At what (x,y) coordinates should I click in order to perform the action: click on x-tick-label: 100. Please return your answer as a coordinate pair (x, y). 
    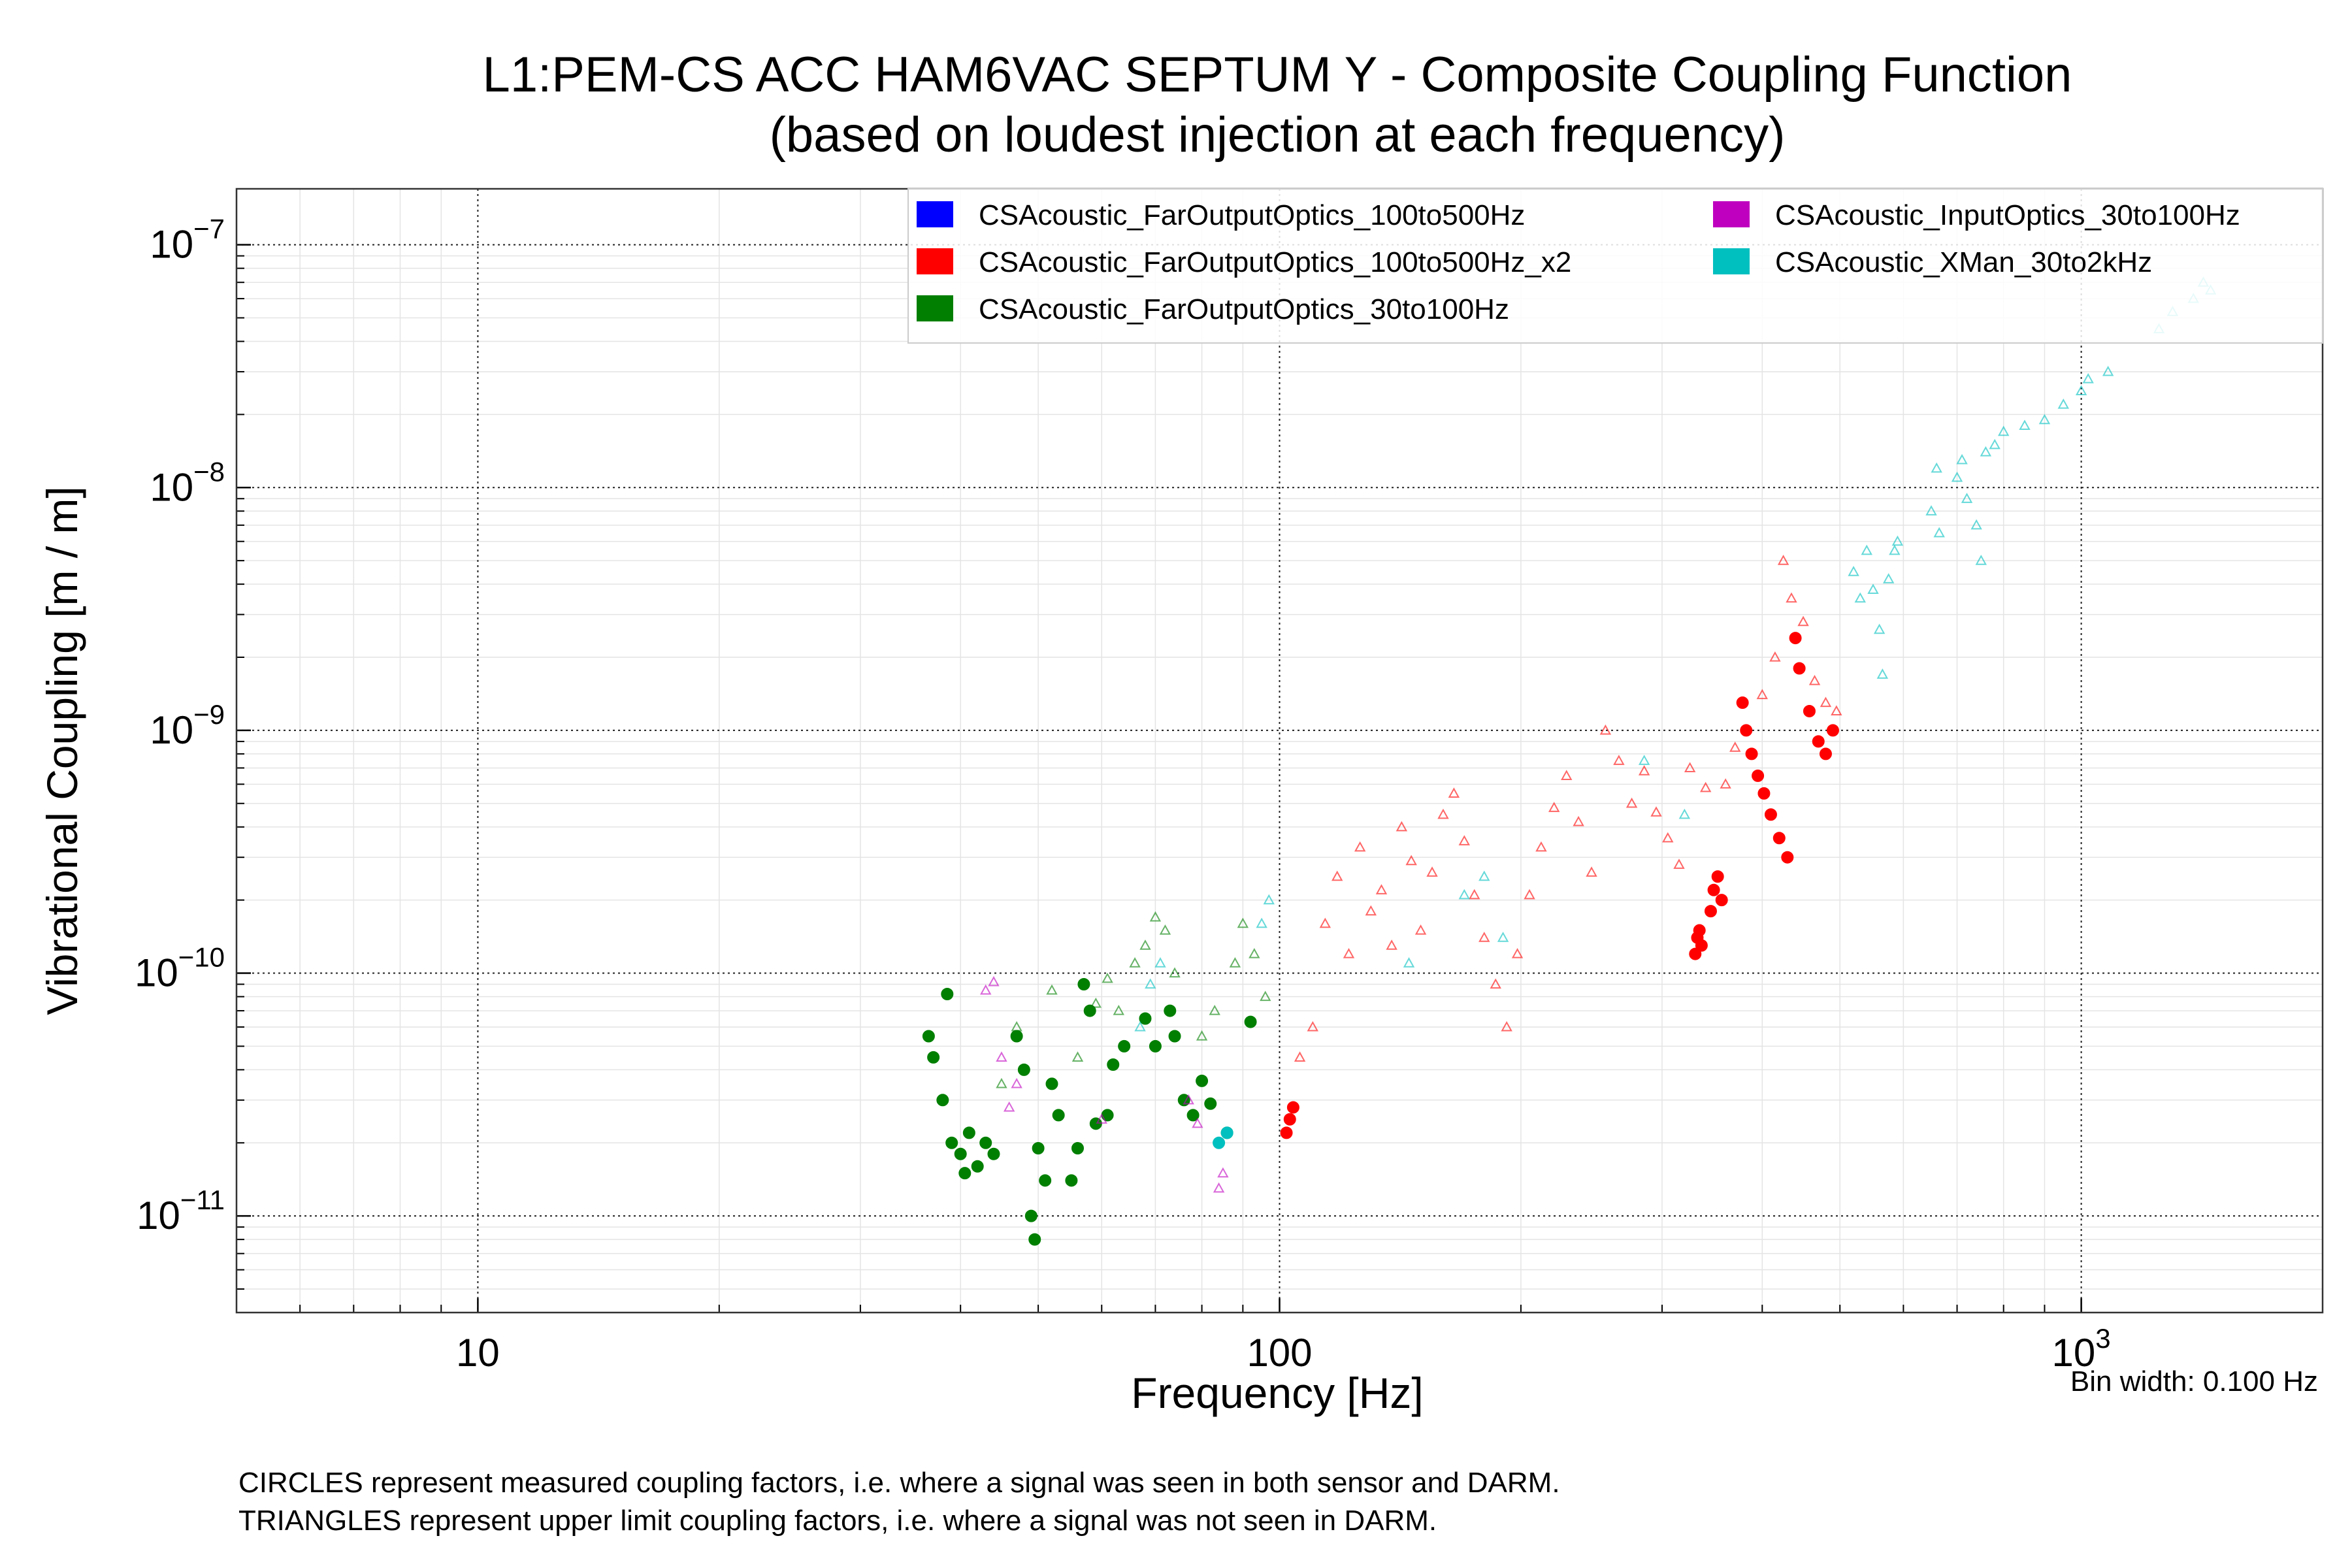
    Looking at the image, I should click on (1279, 1353).